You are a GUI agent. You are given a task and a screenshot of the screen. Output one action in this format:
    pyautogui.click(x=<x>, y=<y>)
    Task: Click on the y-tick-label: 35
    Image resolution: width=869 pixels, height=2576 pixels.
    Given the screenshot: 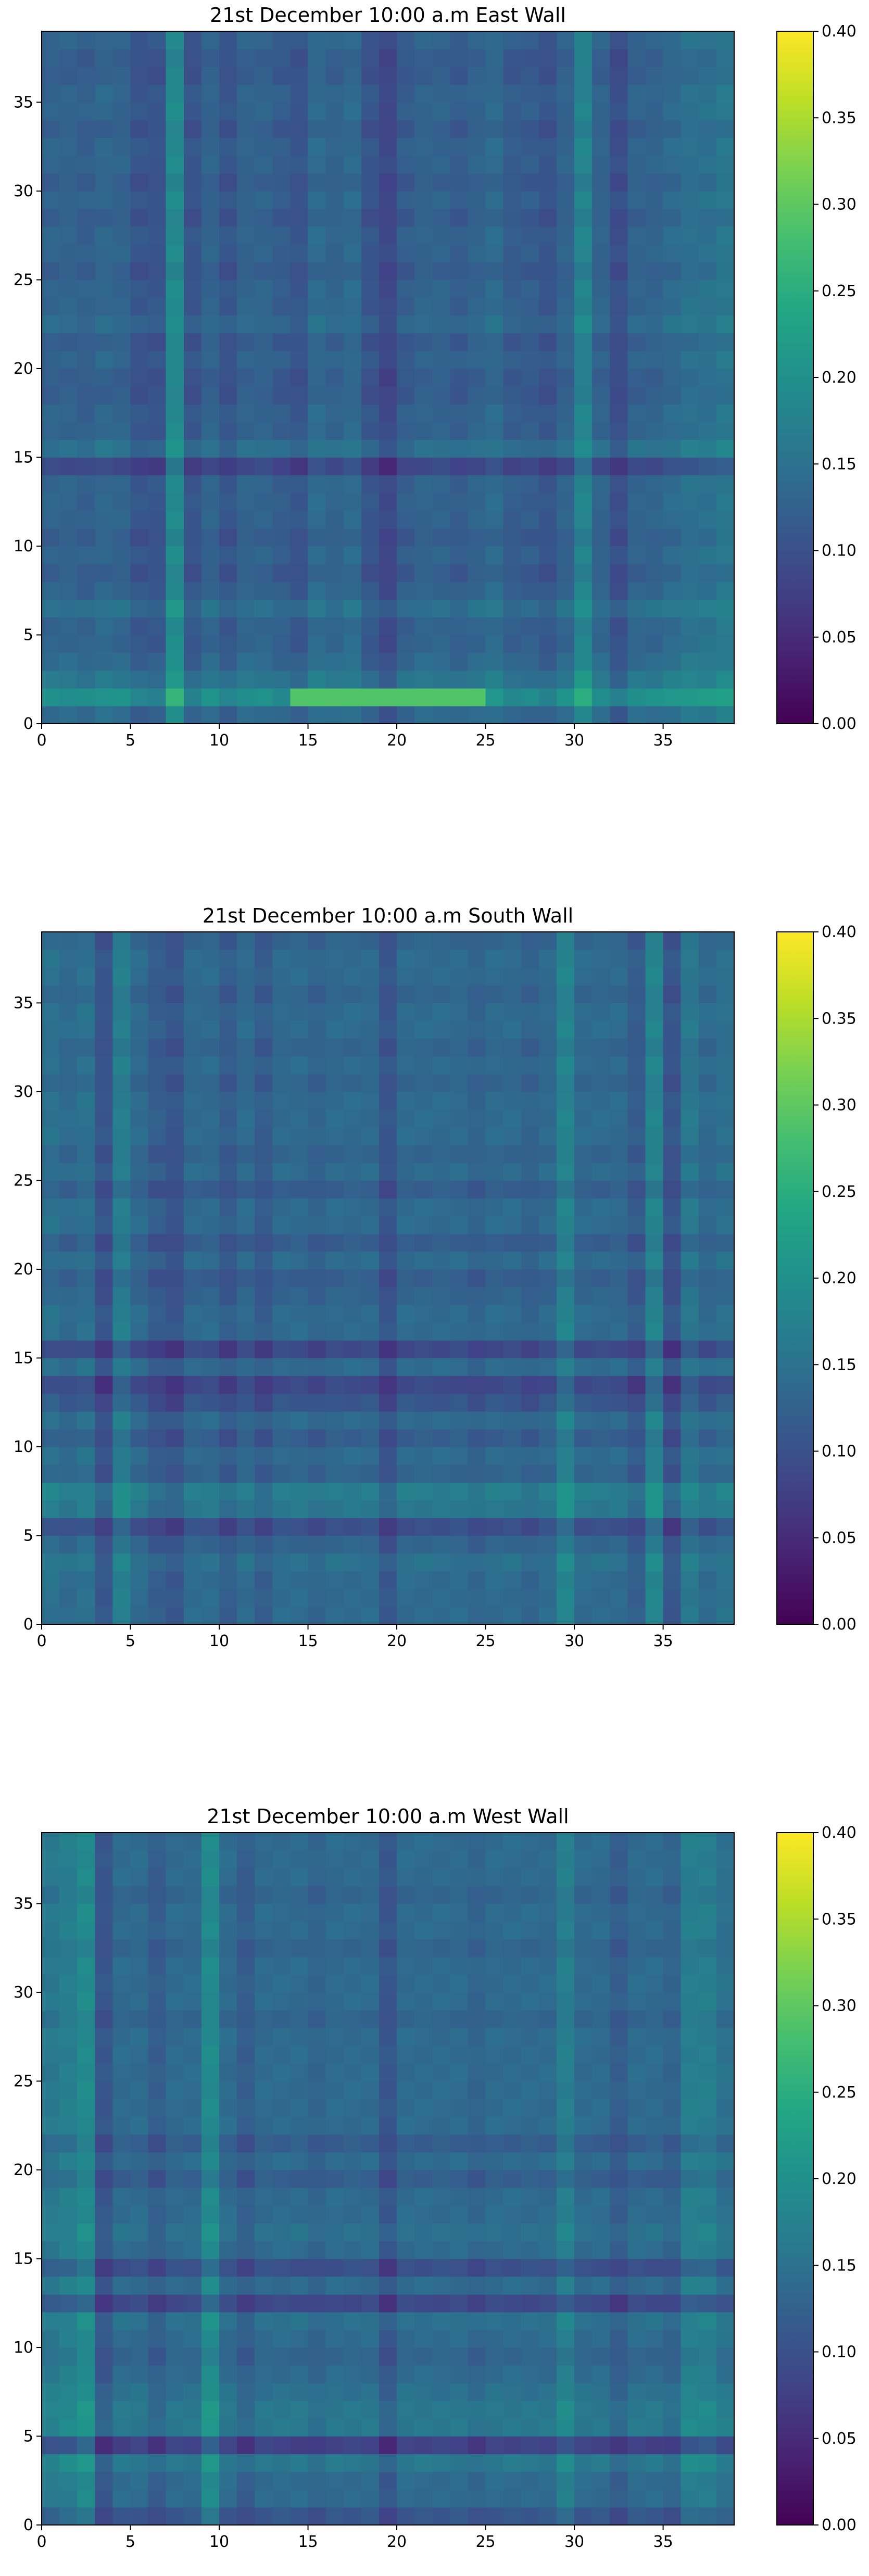 What is the action you would take?
    pyautogui.click(x=23, y=1003)
    